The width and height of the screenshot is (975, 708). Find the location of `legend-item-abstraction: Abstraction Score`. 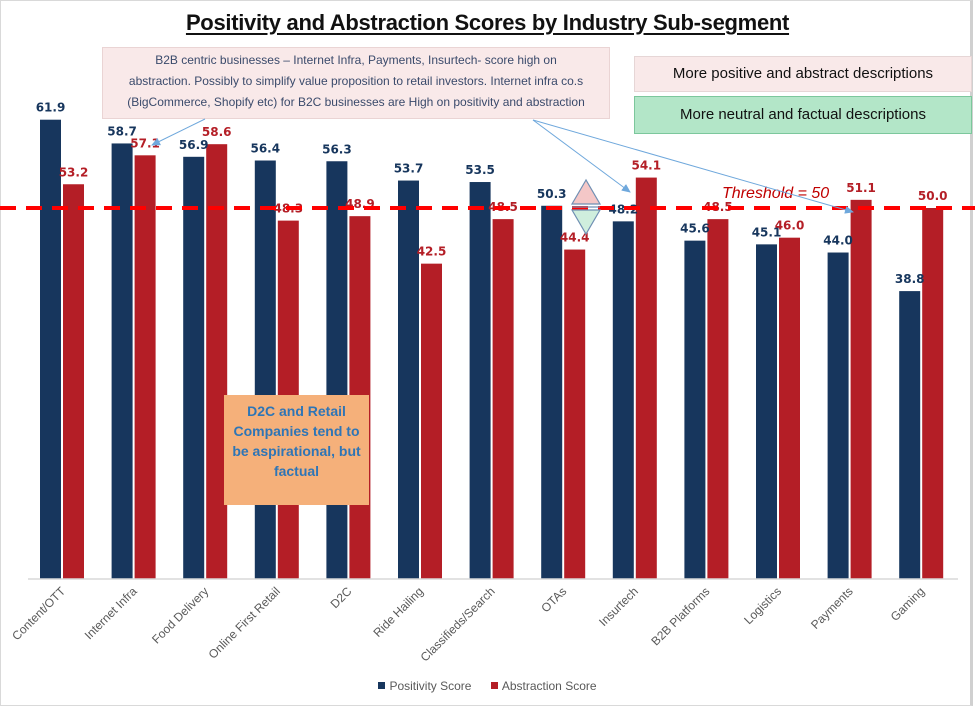

legend-item-abstraction: Abstraction Score is located at coordinates (543, 685).